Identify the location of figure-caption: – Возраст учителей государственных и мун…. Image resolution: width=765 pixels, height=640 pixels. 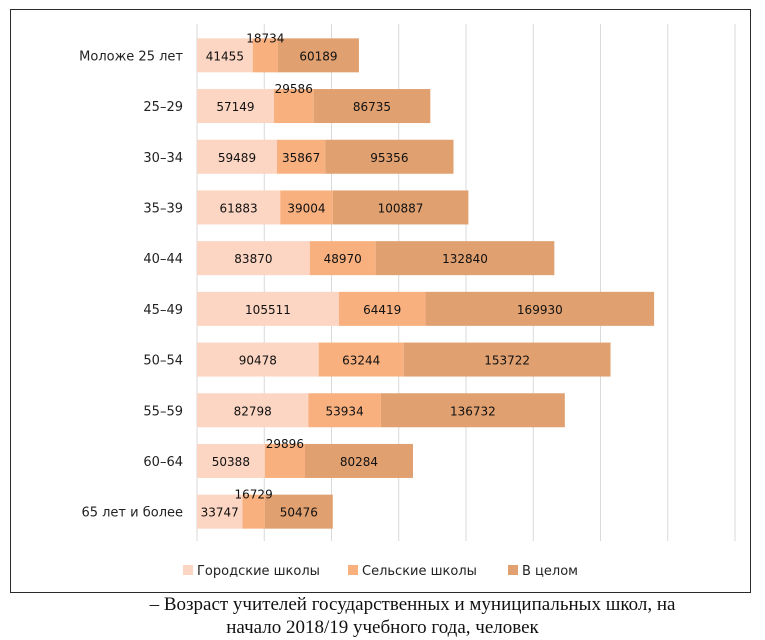
(382, 616).